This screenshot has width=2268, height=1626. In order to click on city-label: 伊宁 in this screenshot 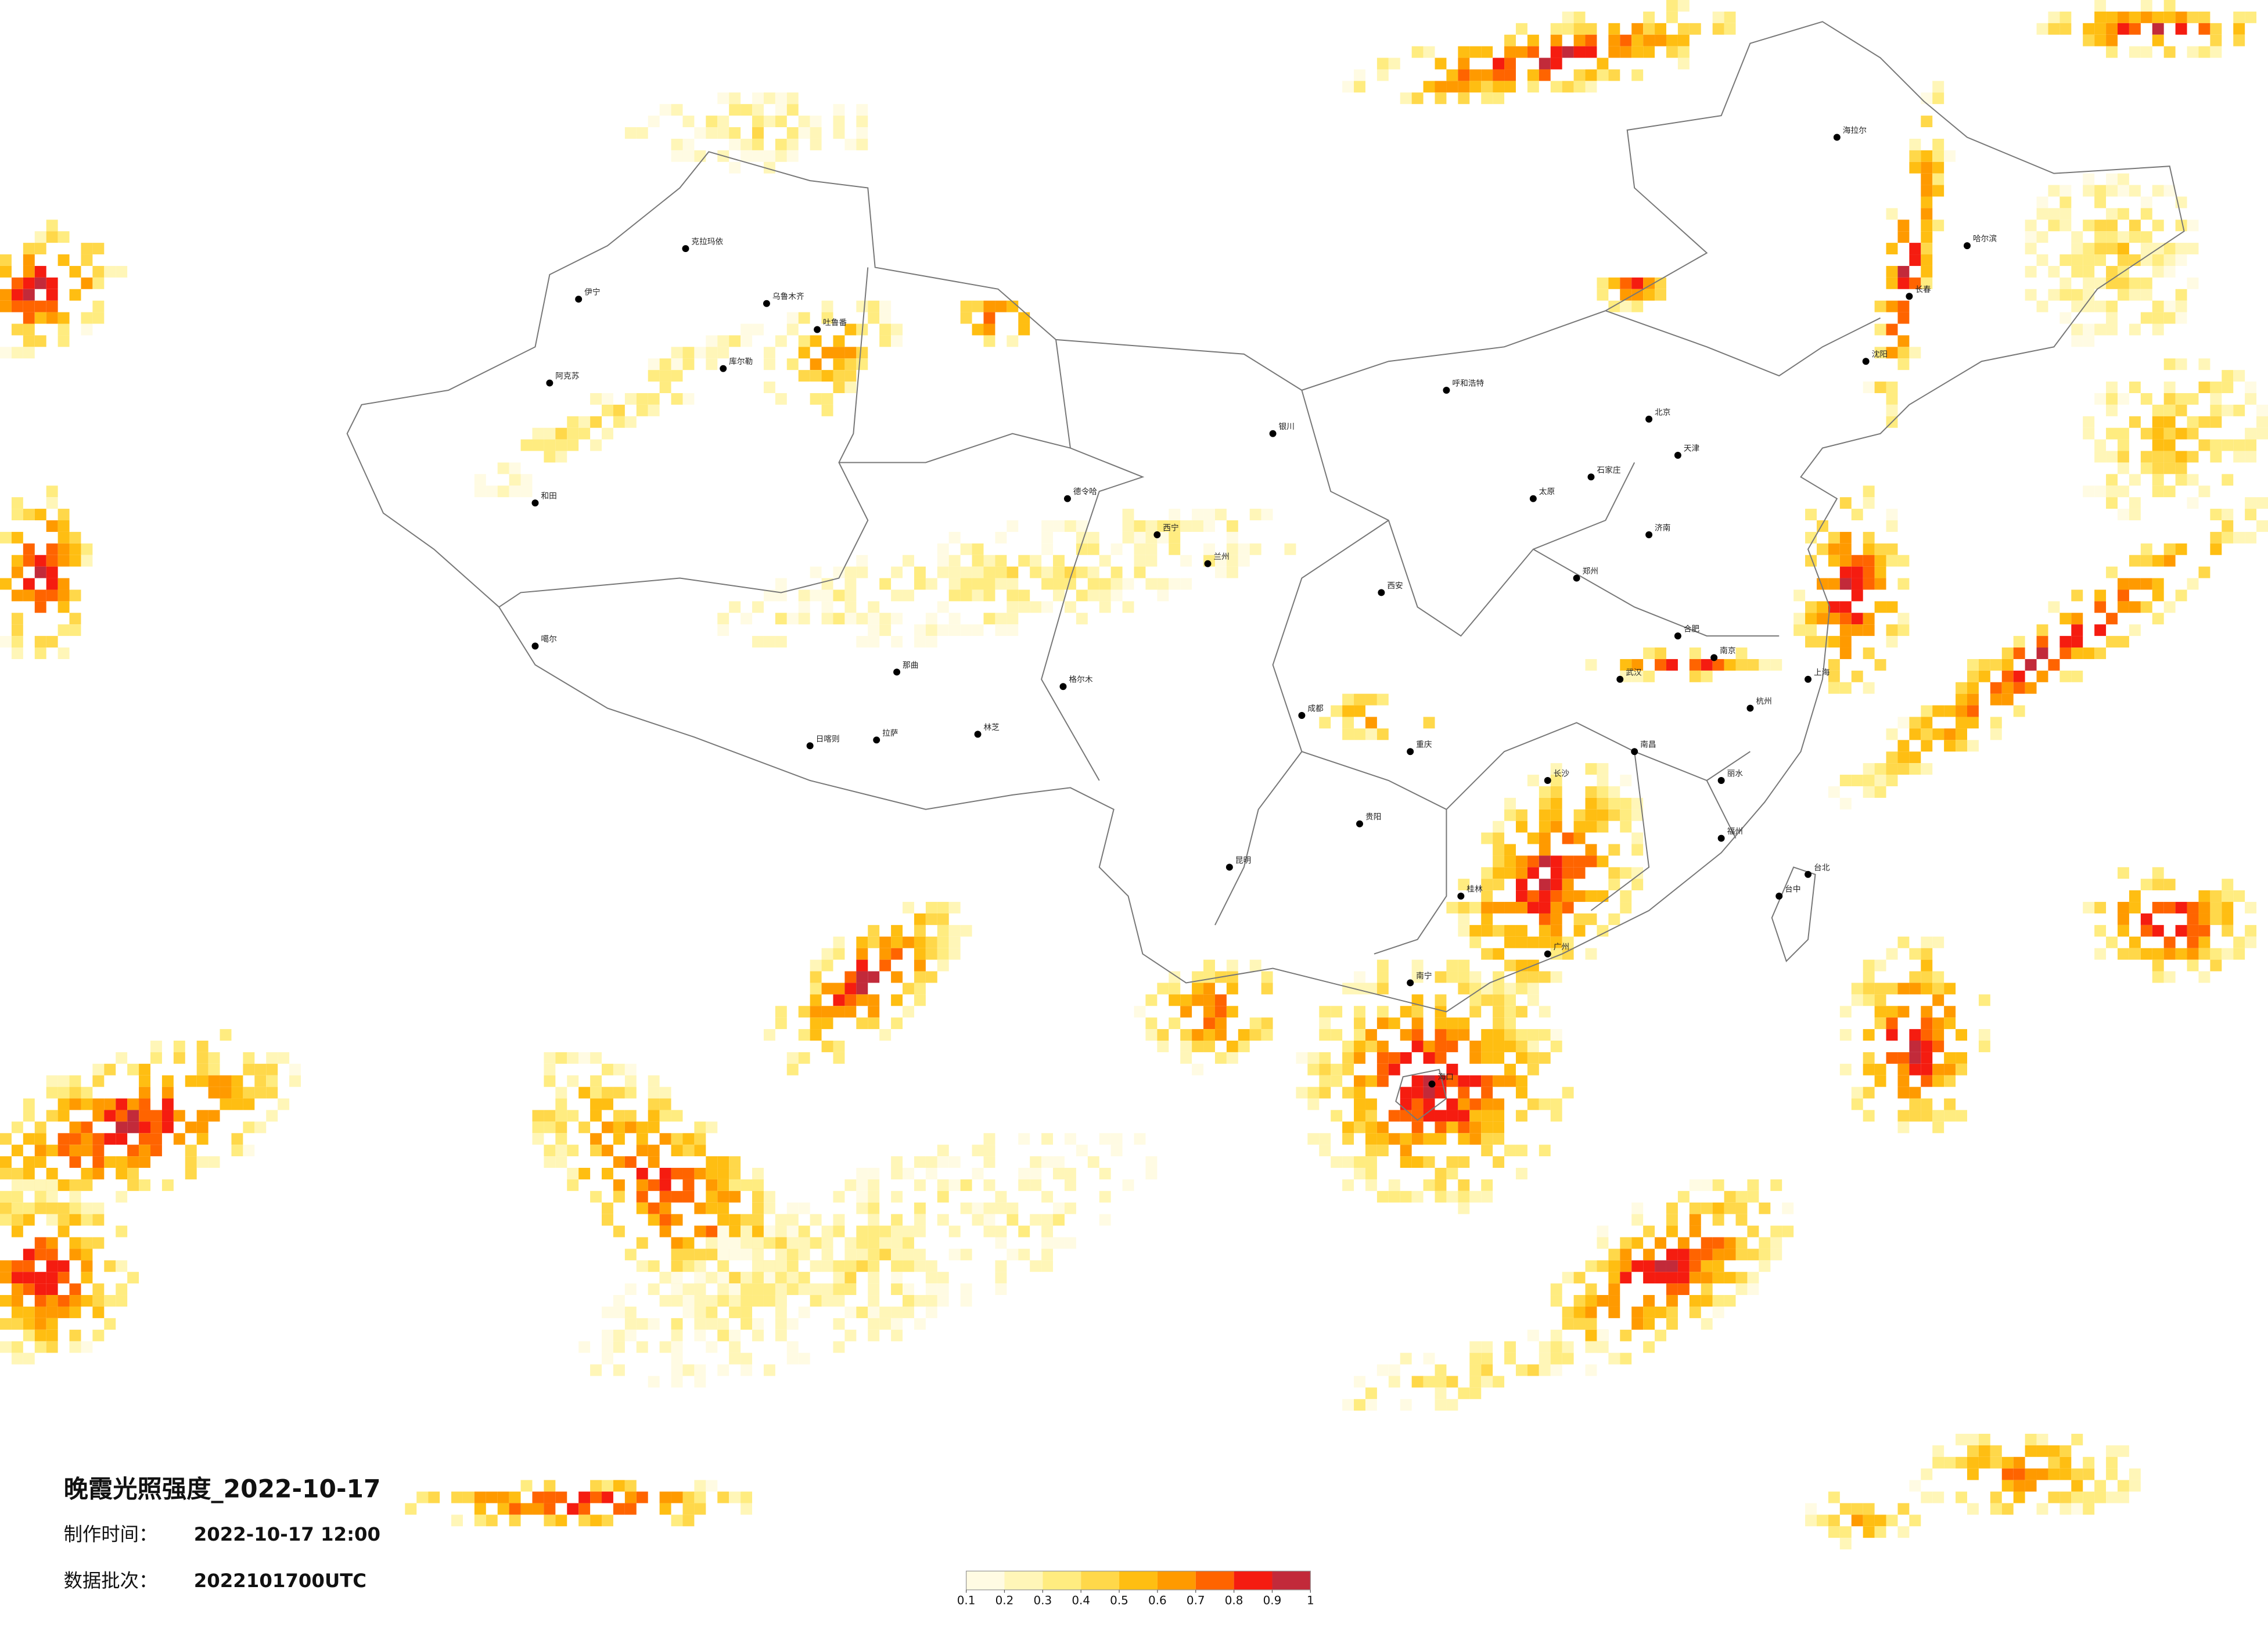, I will do `click(592, 292)`.